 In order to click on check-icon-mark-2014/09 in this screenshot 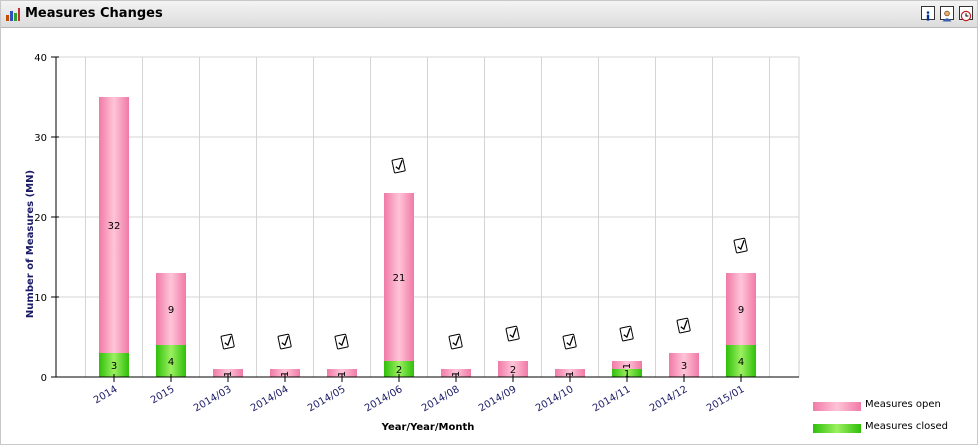, I will do `click(513, 333)`.